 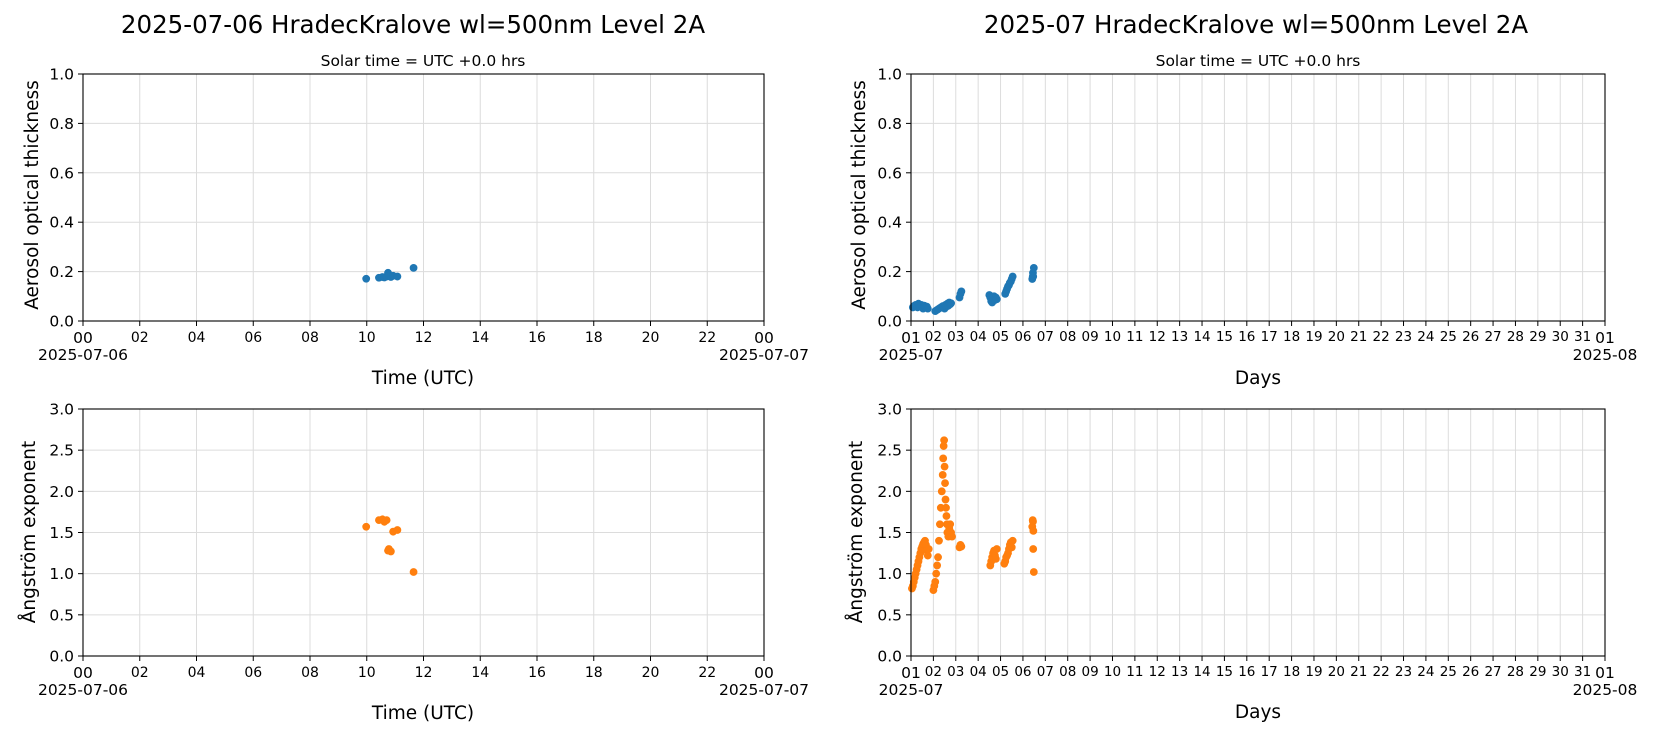 I want to click on x-tick-label: 29, so click(x=1537, y=672).